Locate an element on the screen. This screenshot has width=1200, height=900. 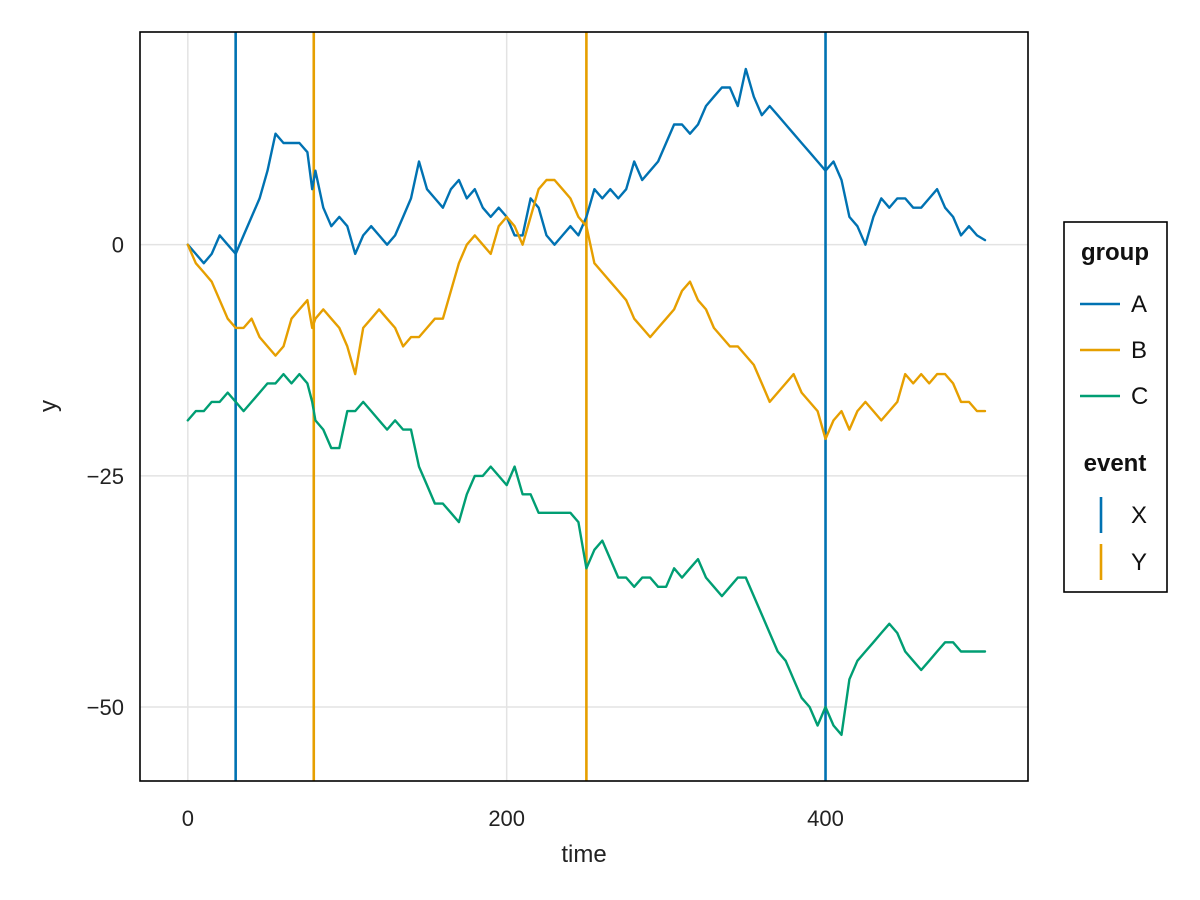
y-tick-label: −50 is located at coordinates (105, 707).